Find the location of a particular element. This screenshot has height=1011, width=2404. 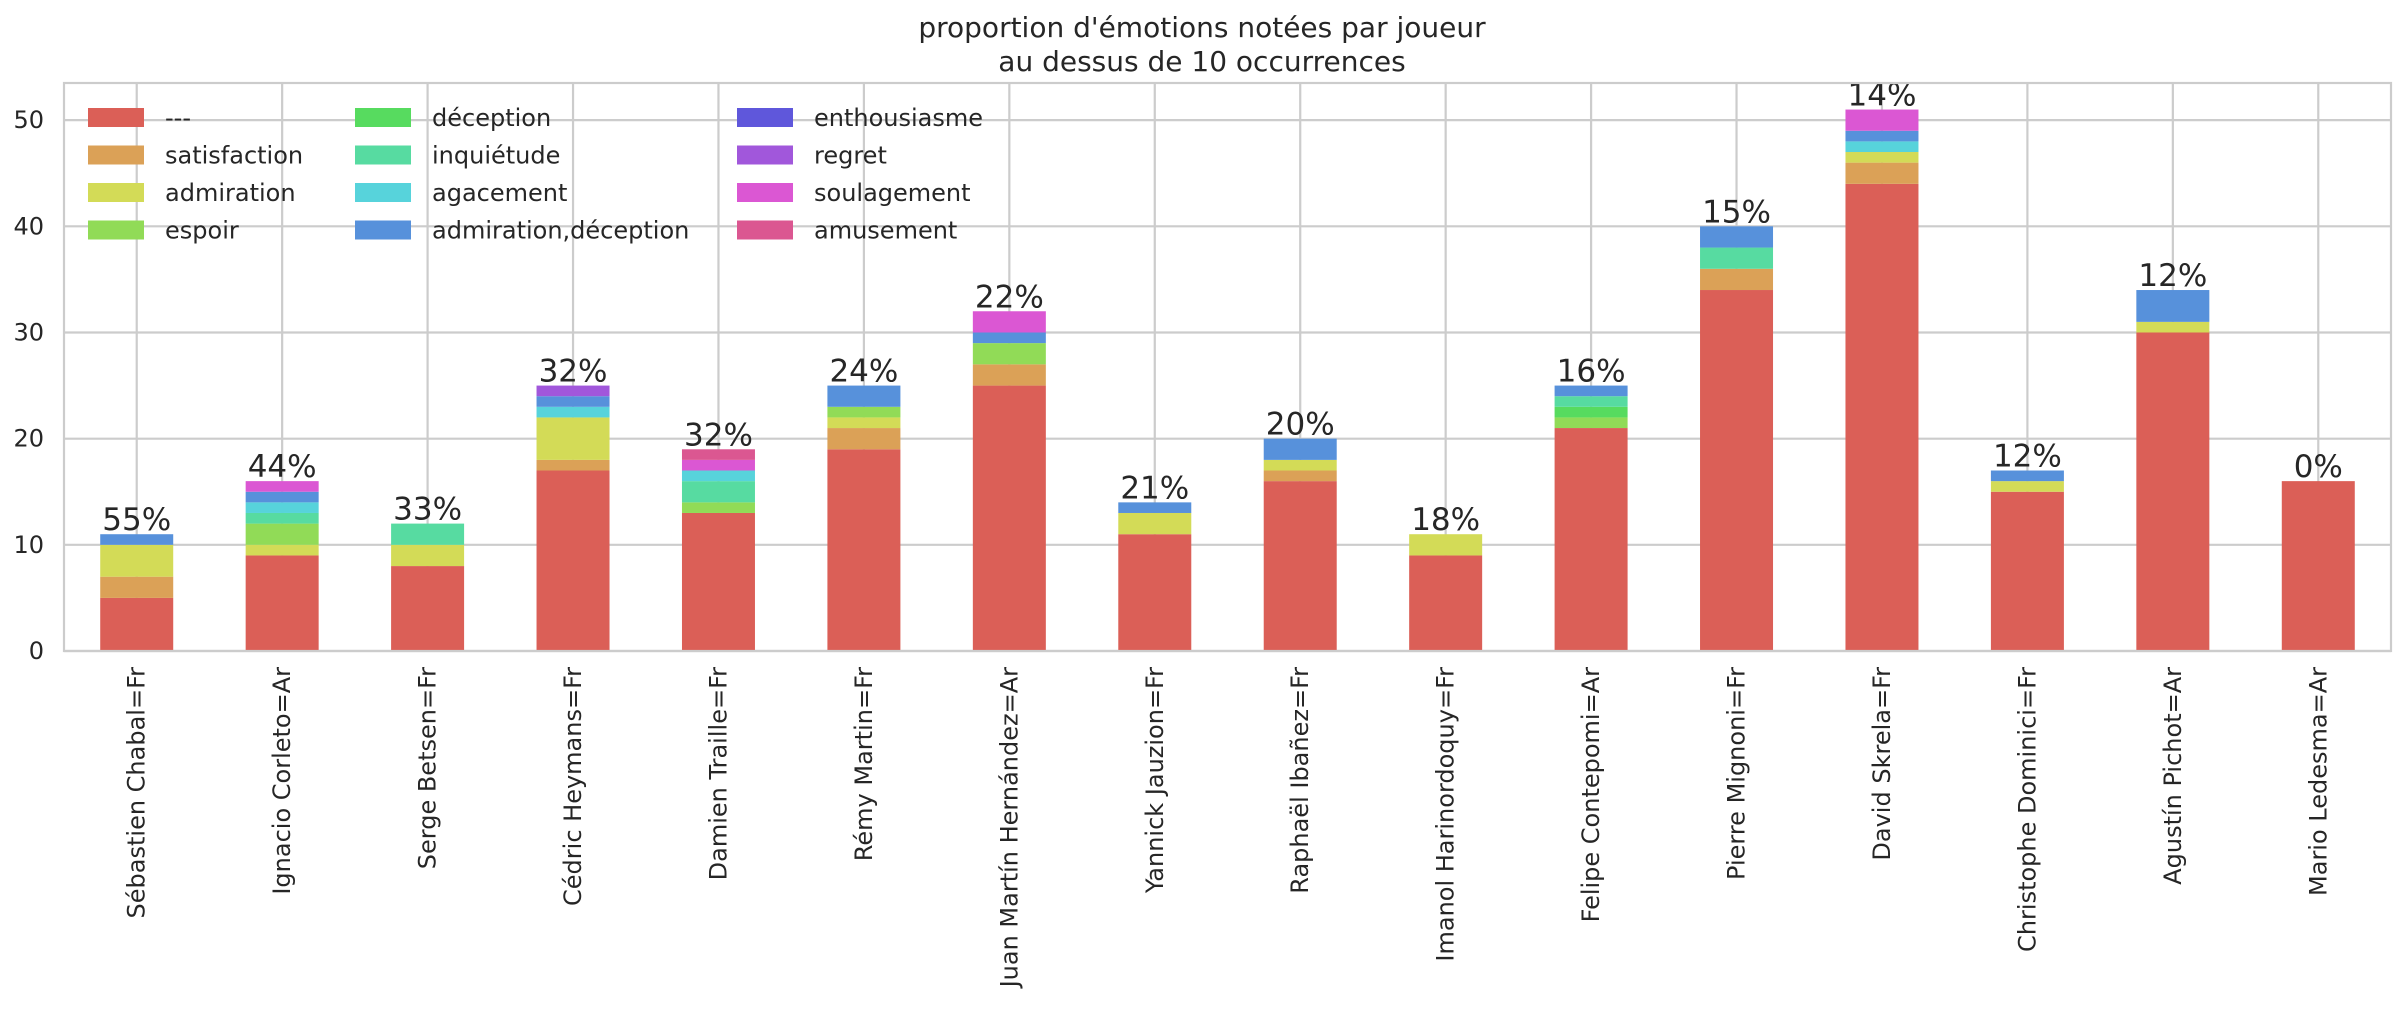

x-tick-label: Damien Traille=Fr is located at coordinates (718, 773).